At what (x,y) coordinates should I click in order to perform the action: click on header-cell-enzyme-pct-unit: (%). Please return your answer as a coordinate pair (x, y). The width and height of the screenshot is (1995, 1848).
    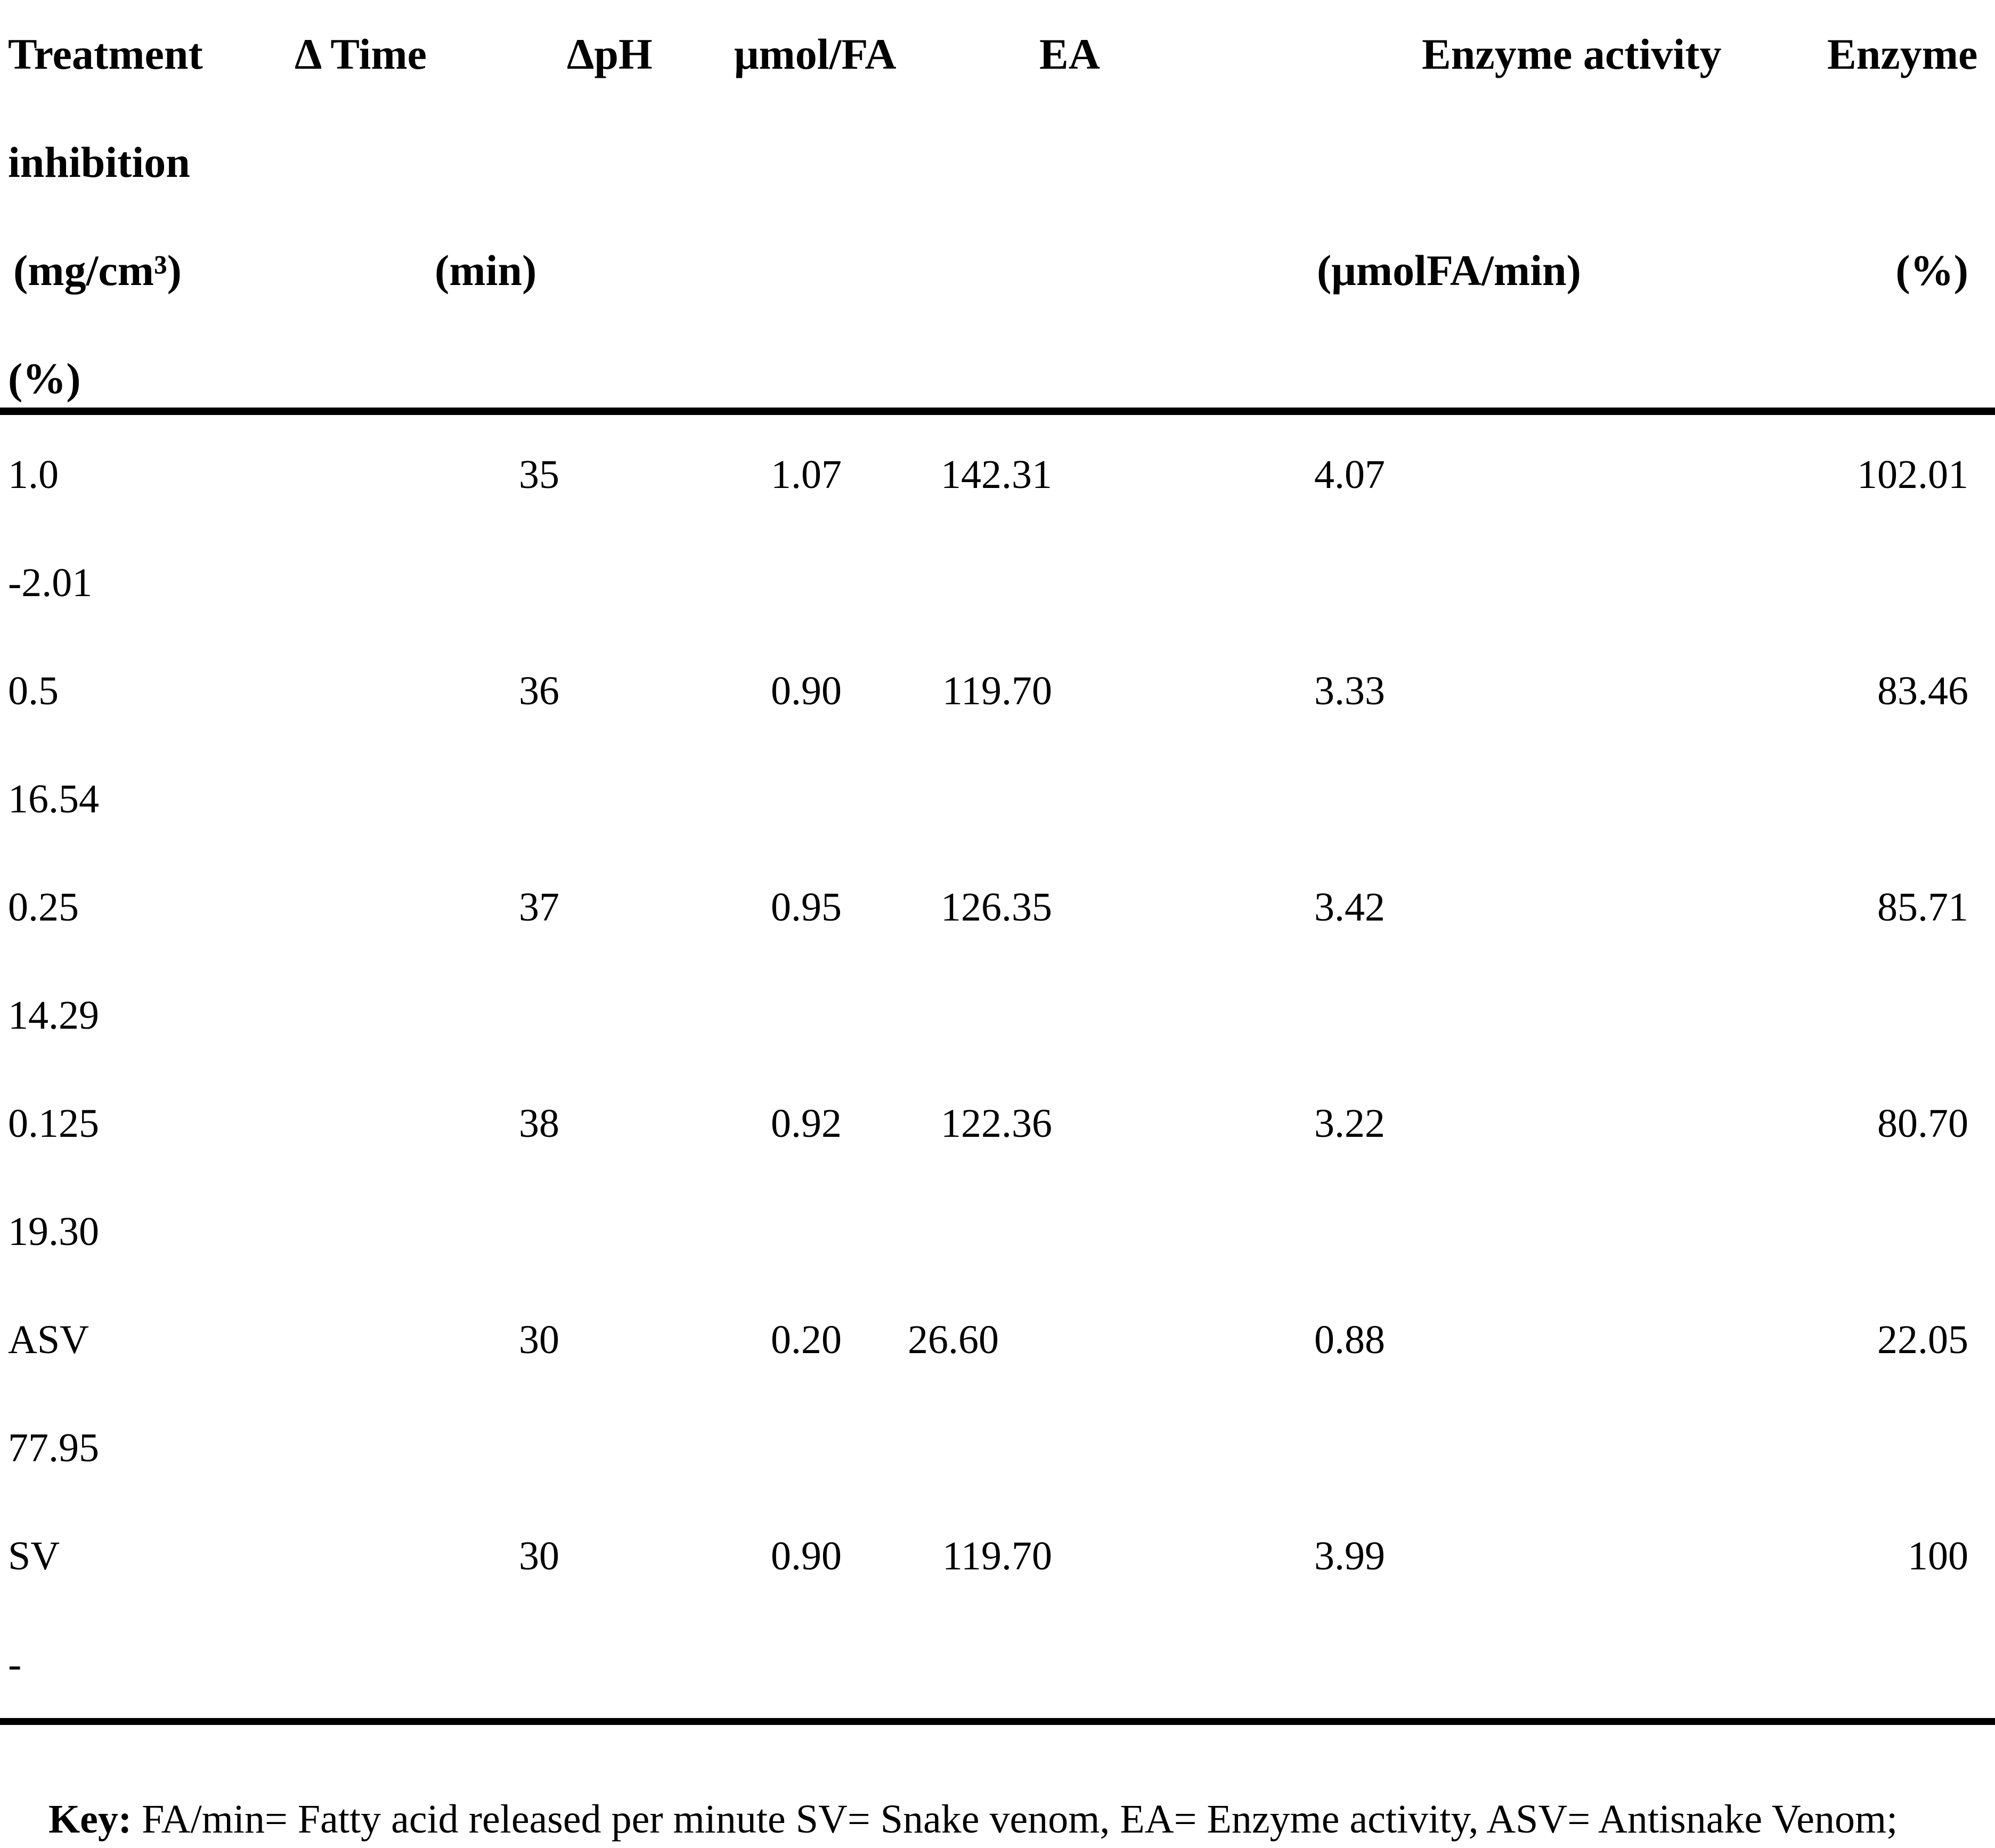
    Looking at the image, I should click on (1931, 270).